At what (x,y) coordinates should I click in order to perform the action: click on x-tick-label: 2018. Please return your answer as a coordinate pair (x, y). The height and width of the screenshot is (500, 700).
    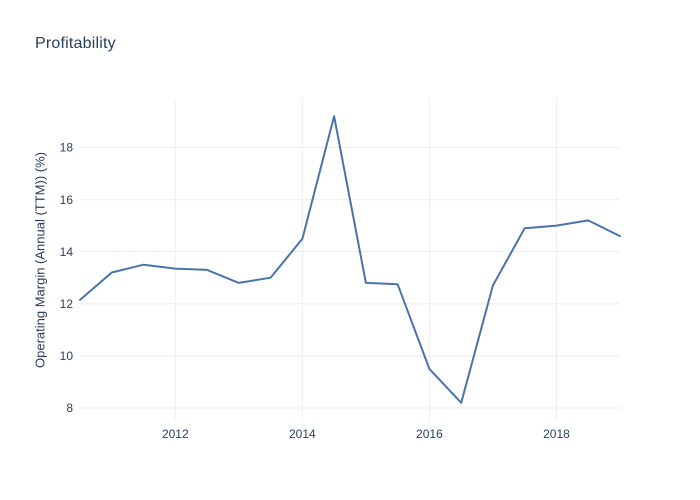
    Looking at the image, I should click on (556, 434).